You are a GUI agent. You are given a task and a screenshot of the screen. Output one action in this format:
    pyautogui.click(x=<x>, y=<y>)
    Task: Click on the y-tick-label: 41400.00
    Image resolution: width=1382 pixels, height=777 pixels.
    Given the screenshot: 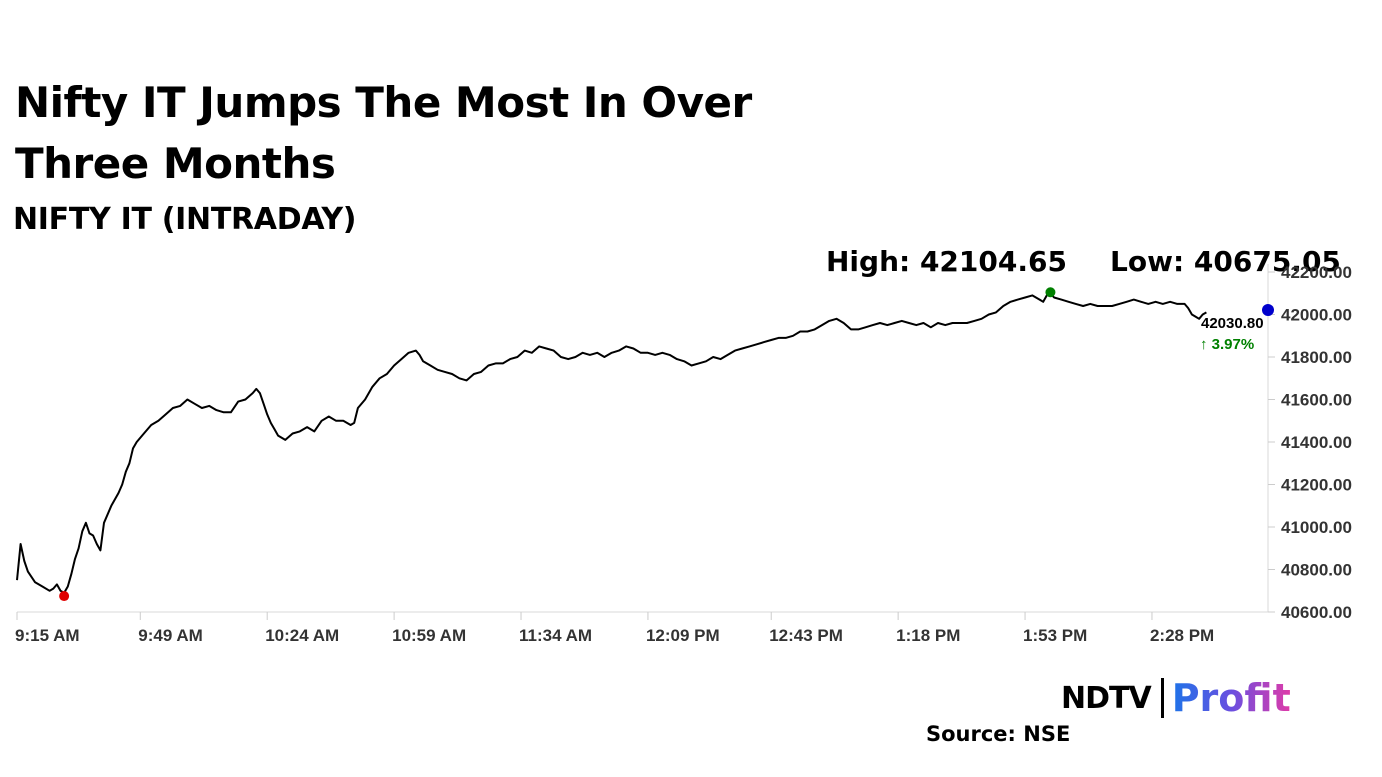 What is the action you would take?
    pyautogui.click(x=1316, y=442)
    